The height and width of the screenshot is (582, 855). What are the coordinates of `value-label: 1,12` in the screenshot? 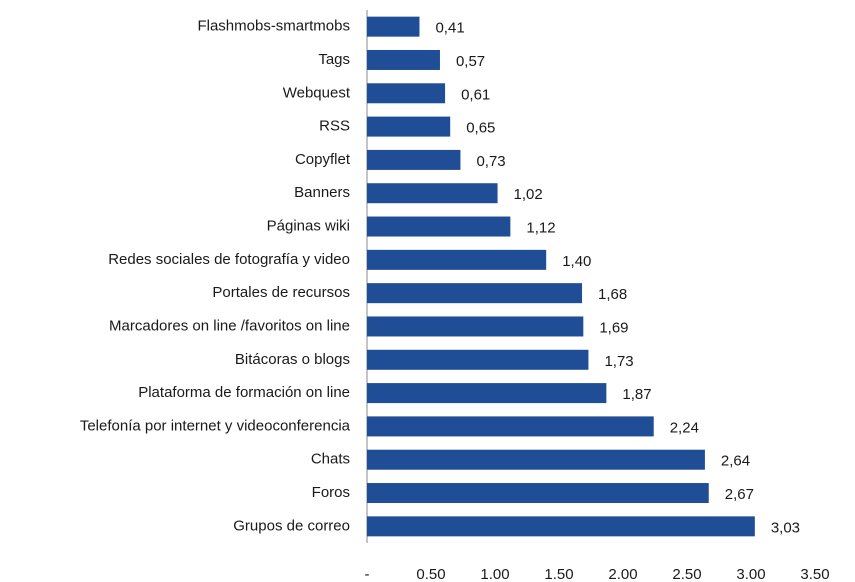 It's located at (540, 228).